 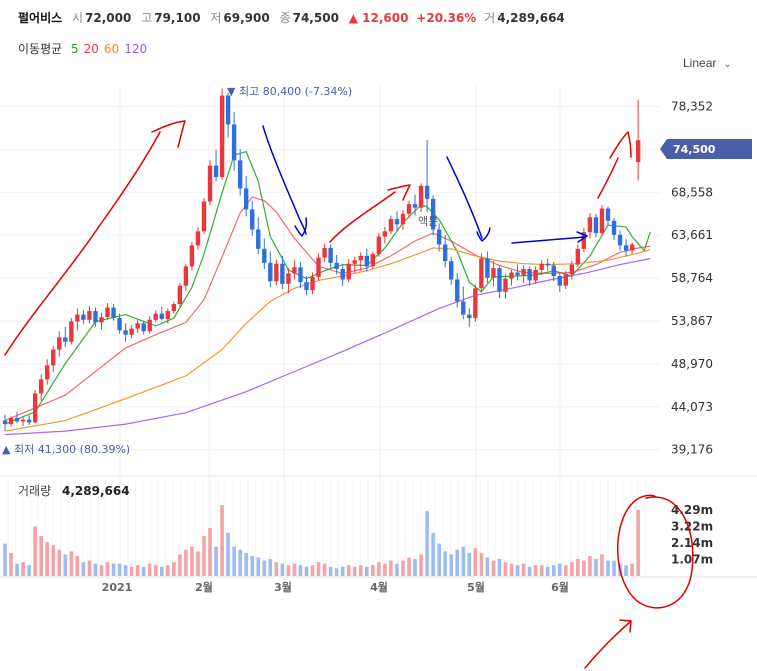 I want to click on volume-bars, so click(x=321, y=540).